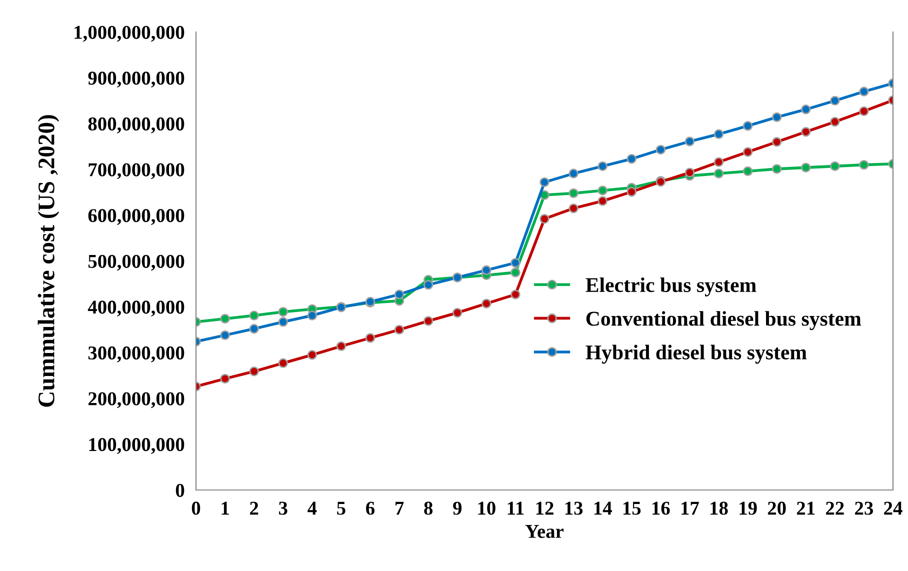 This screenshot has width=908, height=571. What do you see at coordinates (516, 508) in the screenshot?
I see `x-tick-label: 11` at bounding box center [516, 508].